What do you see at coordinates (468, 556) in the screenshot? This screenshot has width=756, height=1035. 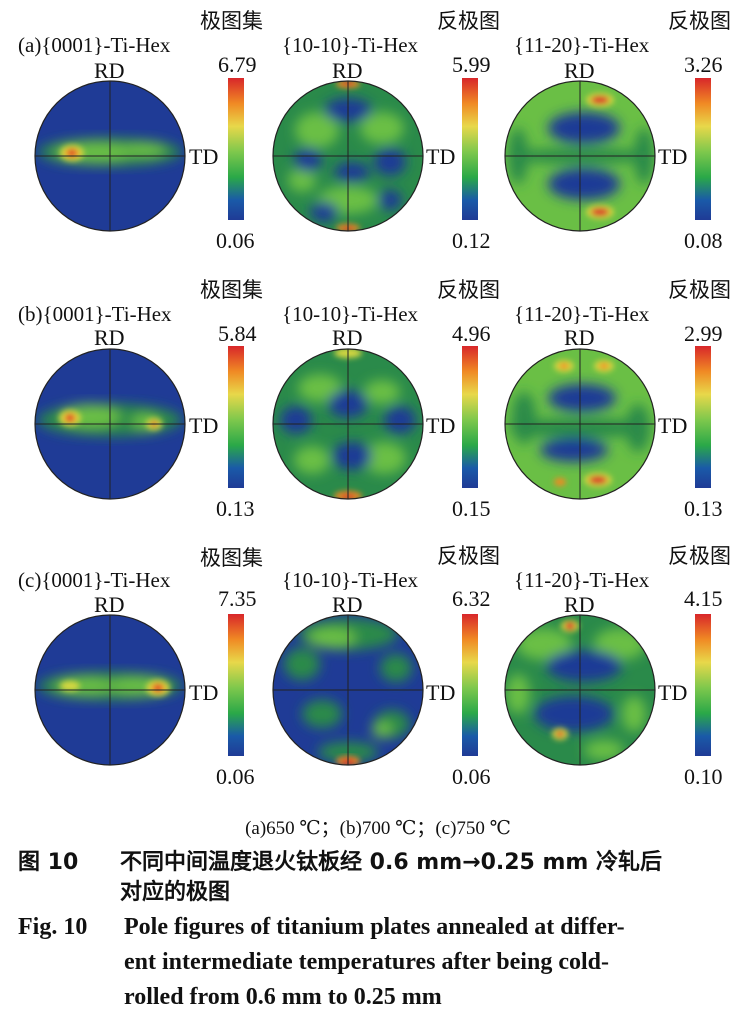 I see `panel-c-header-2: 反极图` at bounding box center [468, 556].